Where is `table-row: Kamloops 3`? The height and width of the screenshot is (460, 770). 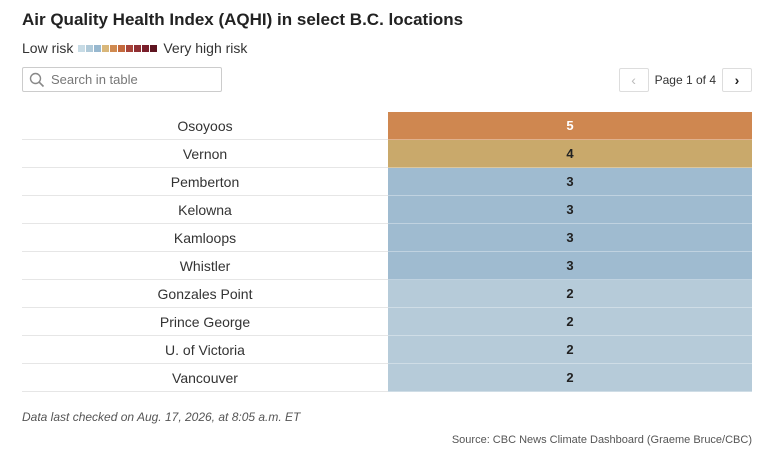 table-row: Kamloops 3 is located at coordinates (387, 238).